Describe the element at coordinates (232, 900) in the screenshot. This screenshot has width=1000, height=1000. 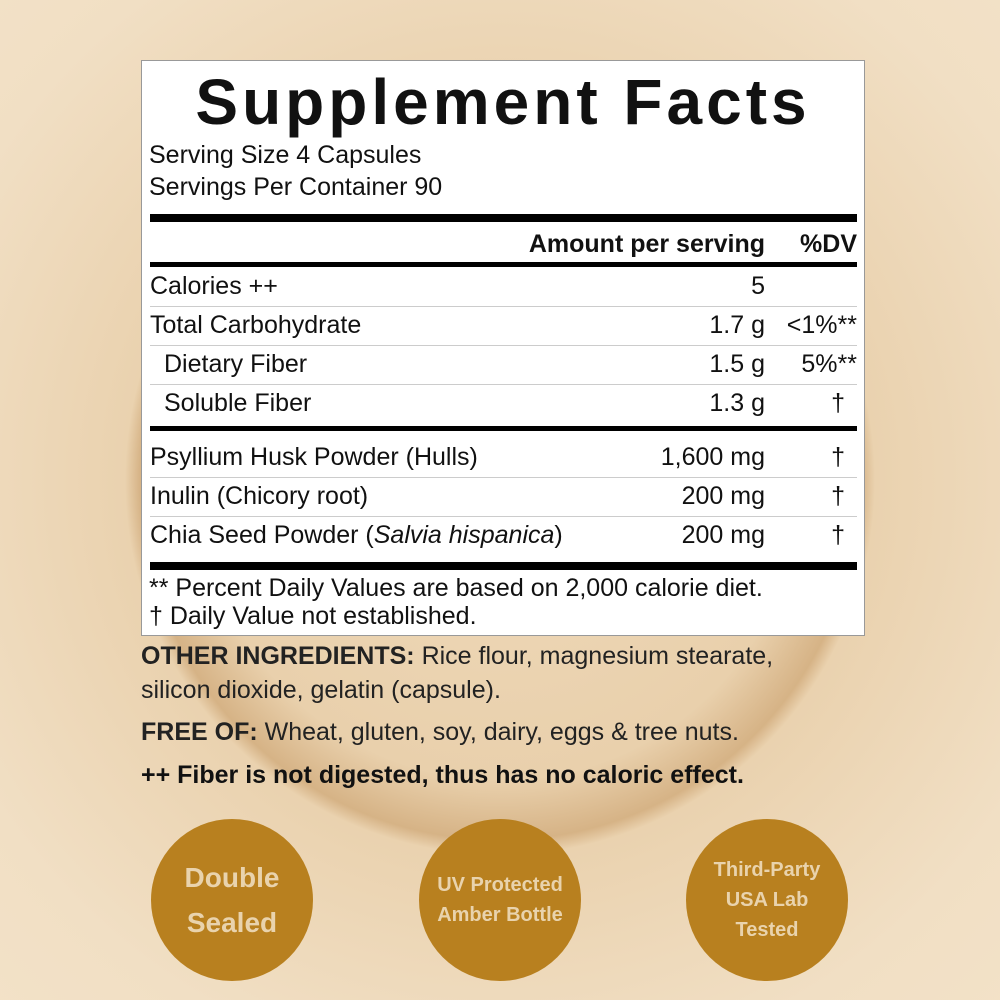
I see `badge-double-sealed: Double Sealed` at that location.